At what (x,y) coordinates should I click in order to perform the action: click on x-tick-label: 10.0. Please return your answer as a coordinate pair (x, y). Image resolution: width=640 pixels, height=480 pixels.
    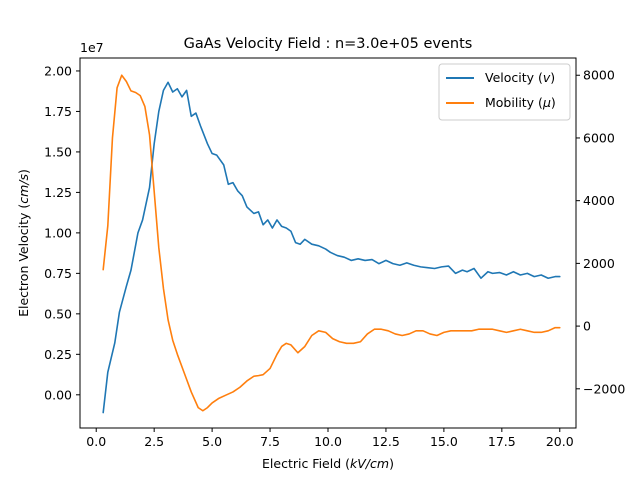
    Looking at the image, I should click on (328, 441).